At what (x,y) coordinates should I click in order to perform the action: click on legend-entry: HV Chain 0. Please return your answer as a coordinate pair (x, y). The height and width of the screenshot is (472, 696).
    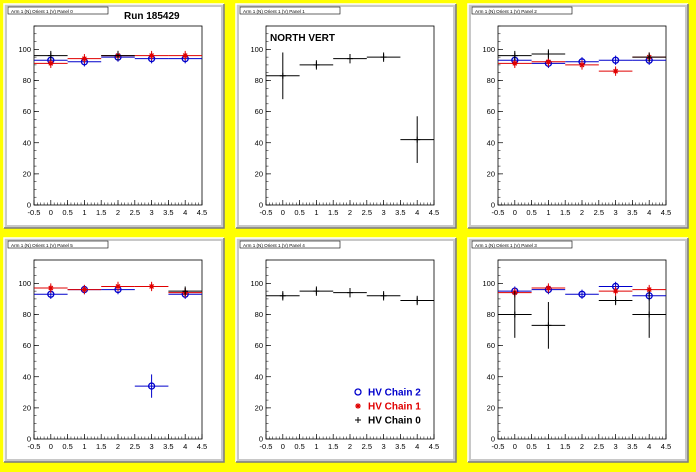
    Looking at the image, I should click on (388, 421).